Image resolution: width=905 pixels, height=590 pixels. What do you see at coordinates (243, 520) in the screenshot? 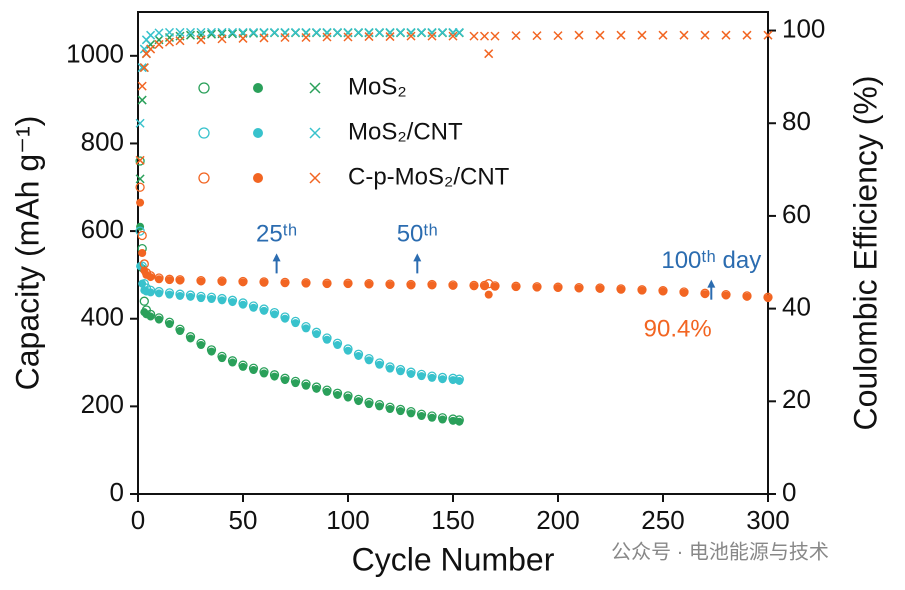
I see `x-tick-label: 50` at bounding box center [243, 520].